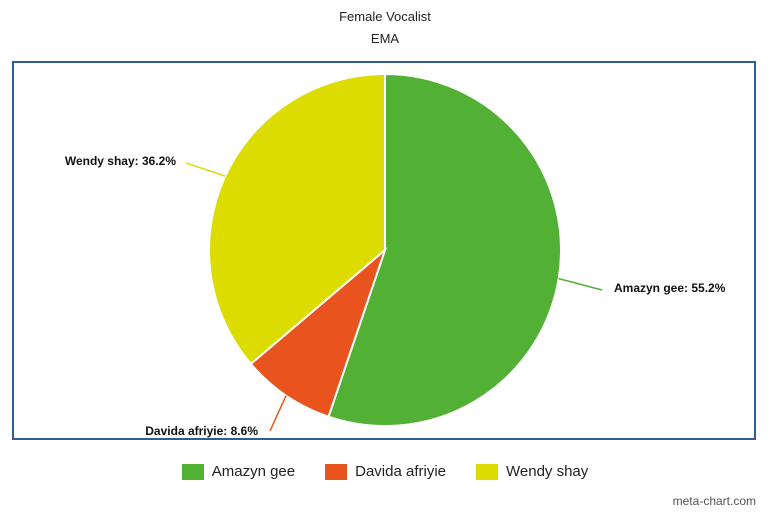 Image resolution: width=770 pixels, height=513 pixels. Describe the element at coordinates (278, 413) in the screenshot. I see `leader-line-davida-afriyie` at that location.